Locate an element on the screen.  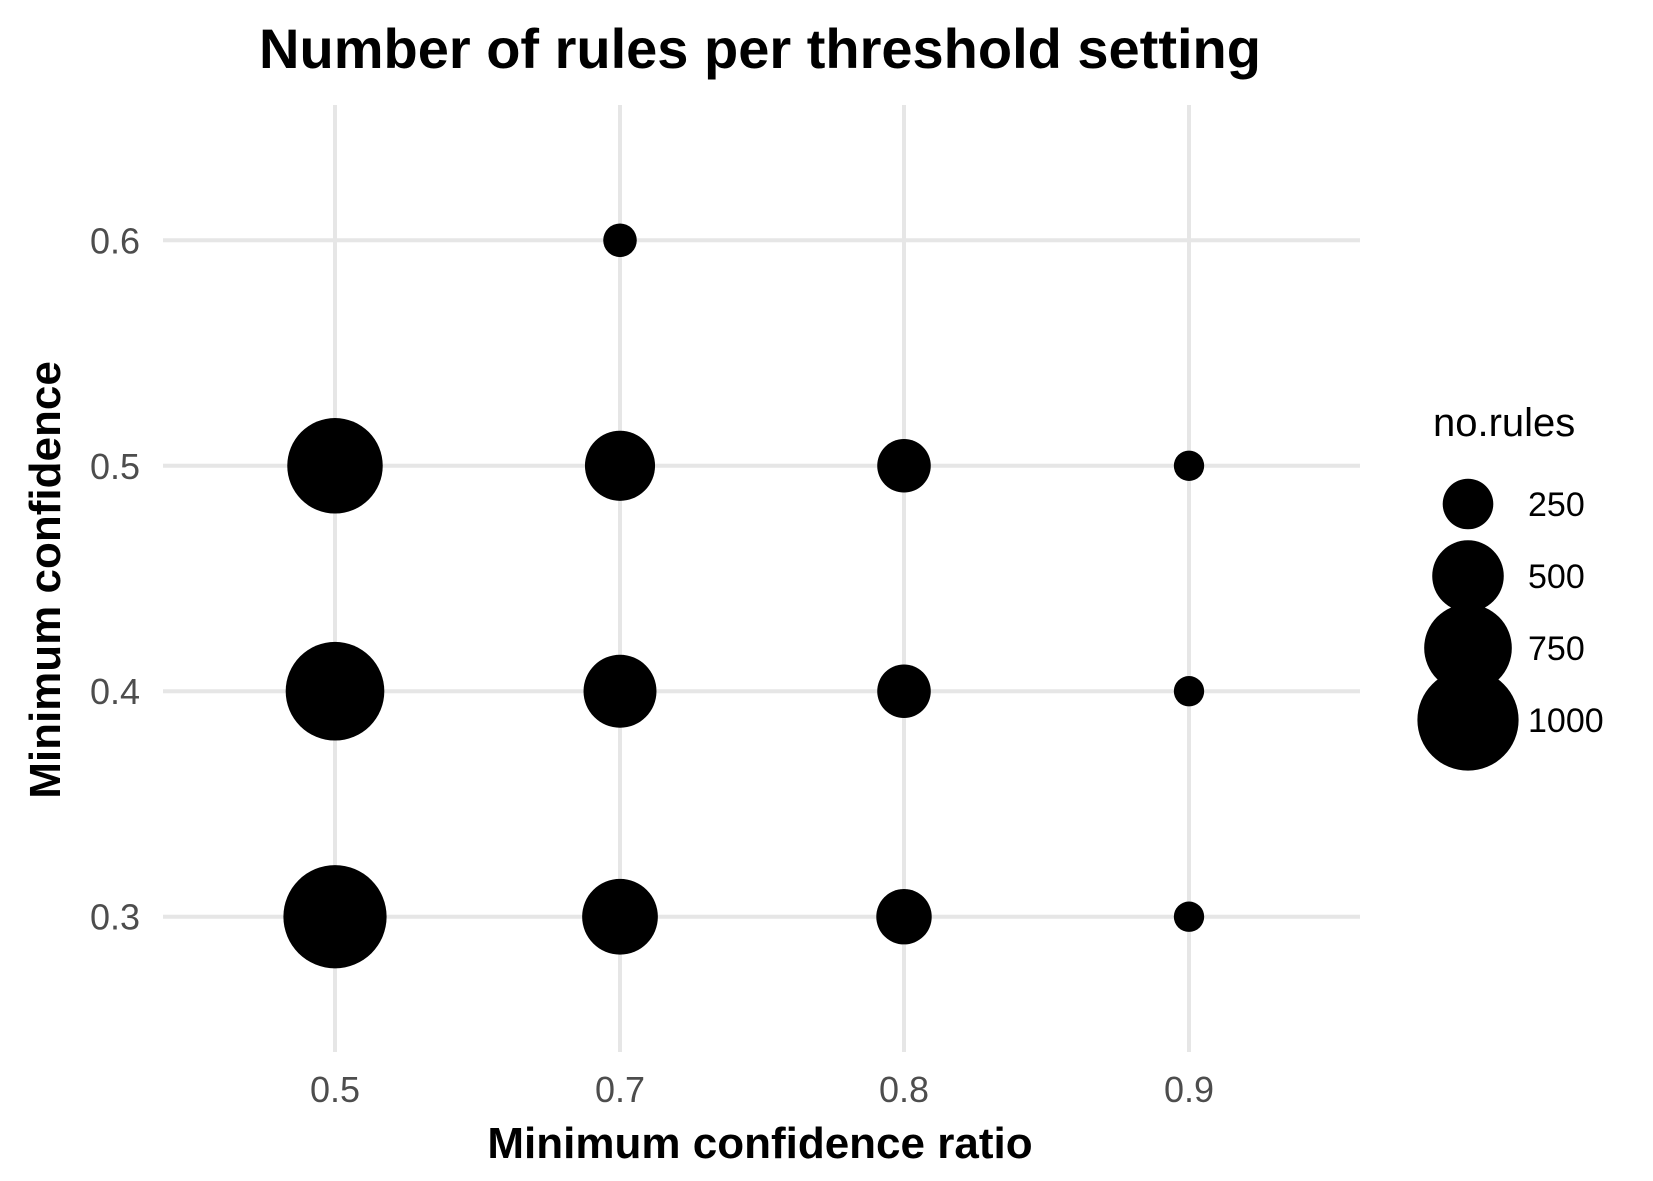
x-tick-label: 0.7 is located at coordinates (620, 1089).